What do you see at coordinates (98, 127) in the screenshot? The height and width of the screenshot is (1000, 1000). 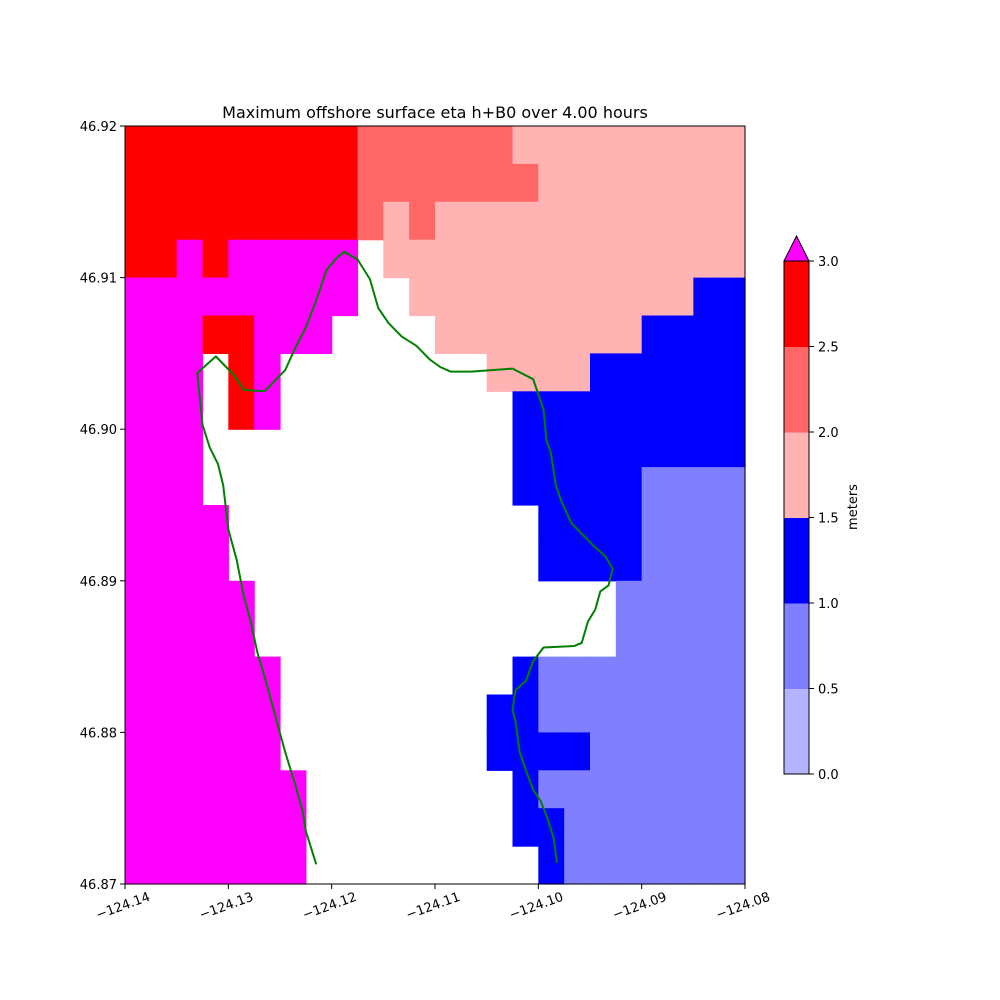 I see `y-tick-label: 46.92` at bounding box center [98, 127].